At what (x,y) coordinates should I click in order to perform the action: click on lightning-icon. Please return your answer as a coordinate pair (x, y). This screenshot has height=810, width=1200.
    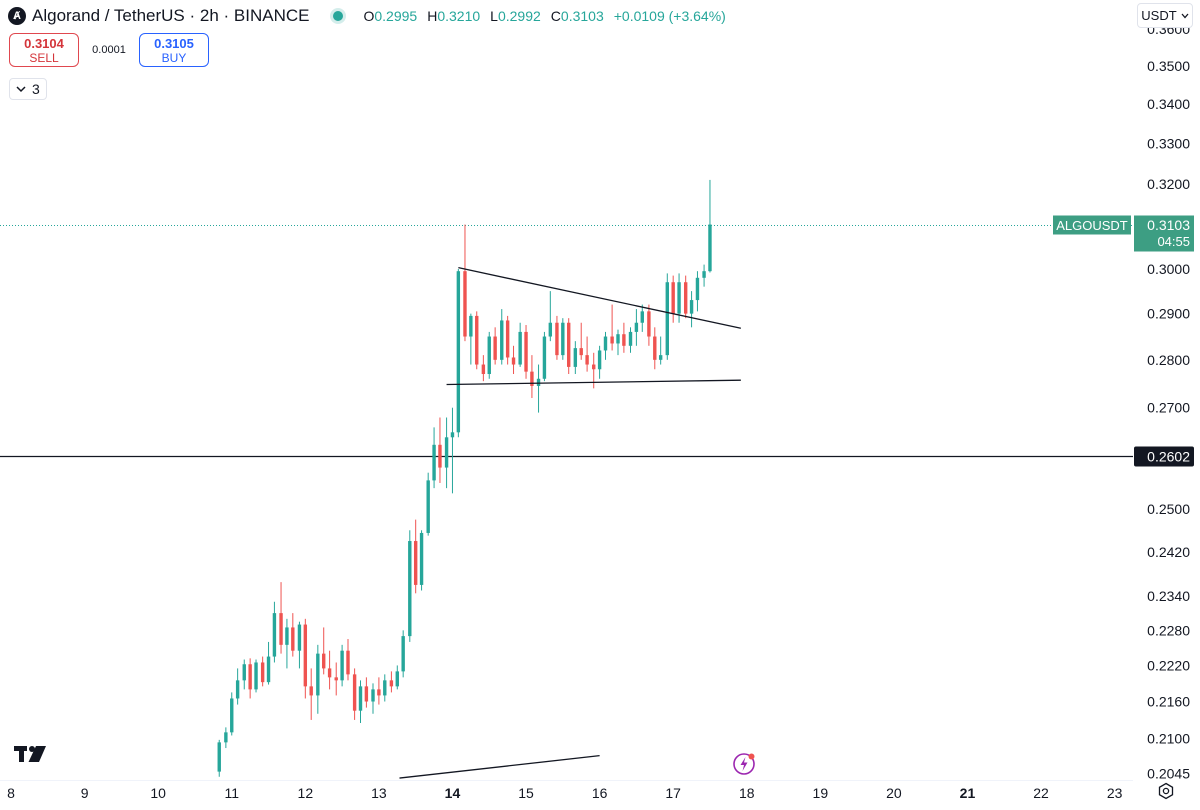
    Looking at the image, I should click on (745, 764).